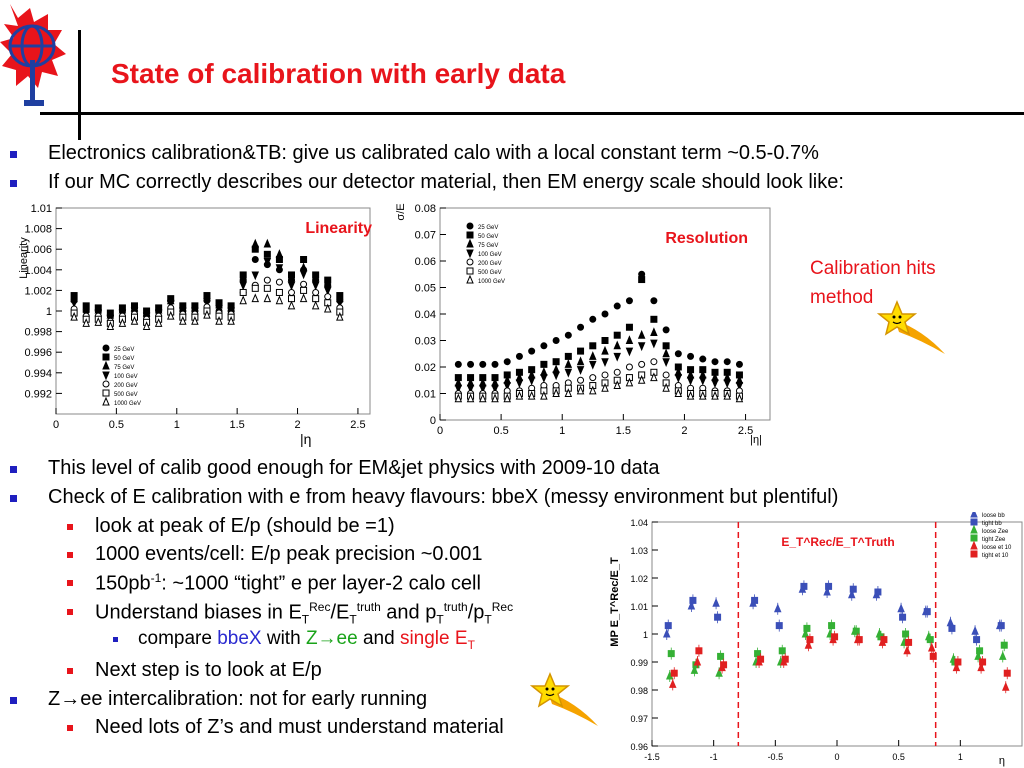 The image size is (1024, 768). What do you see at coordinates (995, 532) in the screenshot?
I see `legend-entry: loose Zee` at bounding box center [995, 532].